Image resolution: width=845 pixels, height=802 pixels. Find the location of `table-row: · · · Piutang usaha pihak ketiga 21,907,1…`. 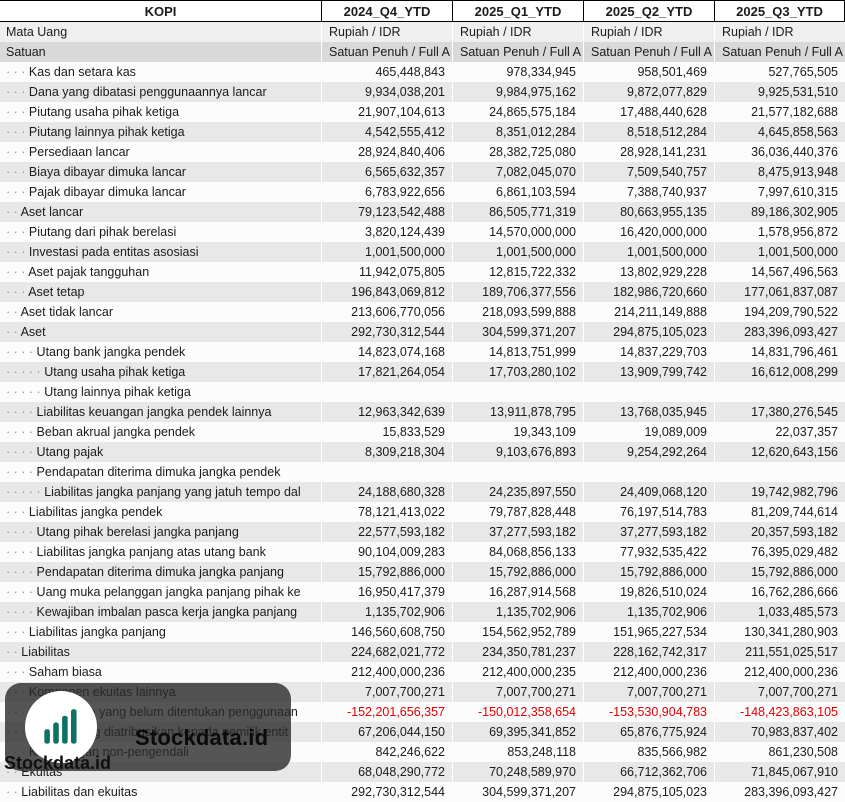

table-row: · · · Piutang usaha pihak ketiga 21,907,1… is located at coordinates (422, 112).